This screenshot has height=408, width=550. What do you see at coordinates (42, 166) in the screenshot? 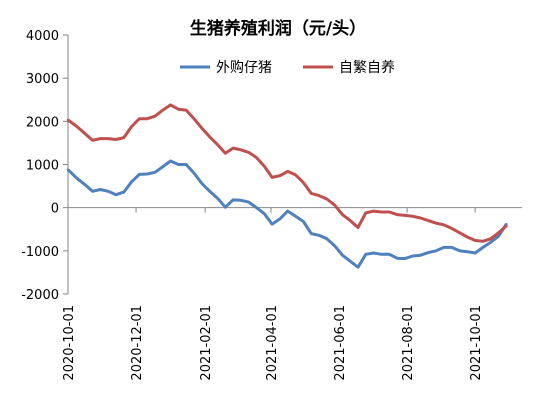
I see `y-tick-label: 1000` at bounding box center [42, 166].